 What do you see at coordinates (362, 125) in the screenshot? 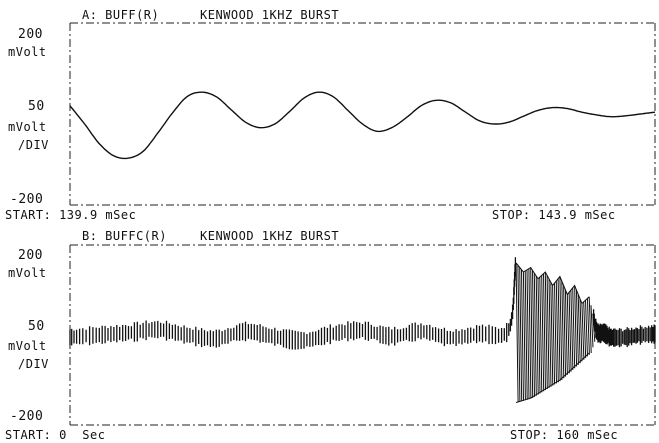
I see `panel-a-trace` at bounding box center [362, 125].